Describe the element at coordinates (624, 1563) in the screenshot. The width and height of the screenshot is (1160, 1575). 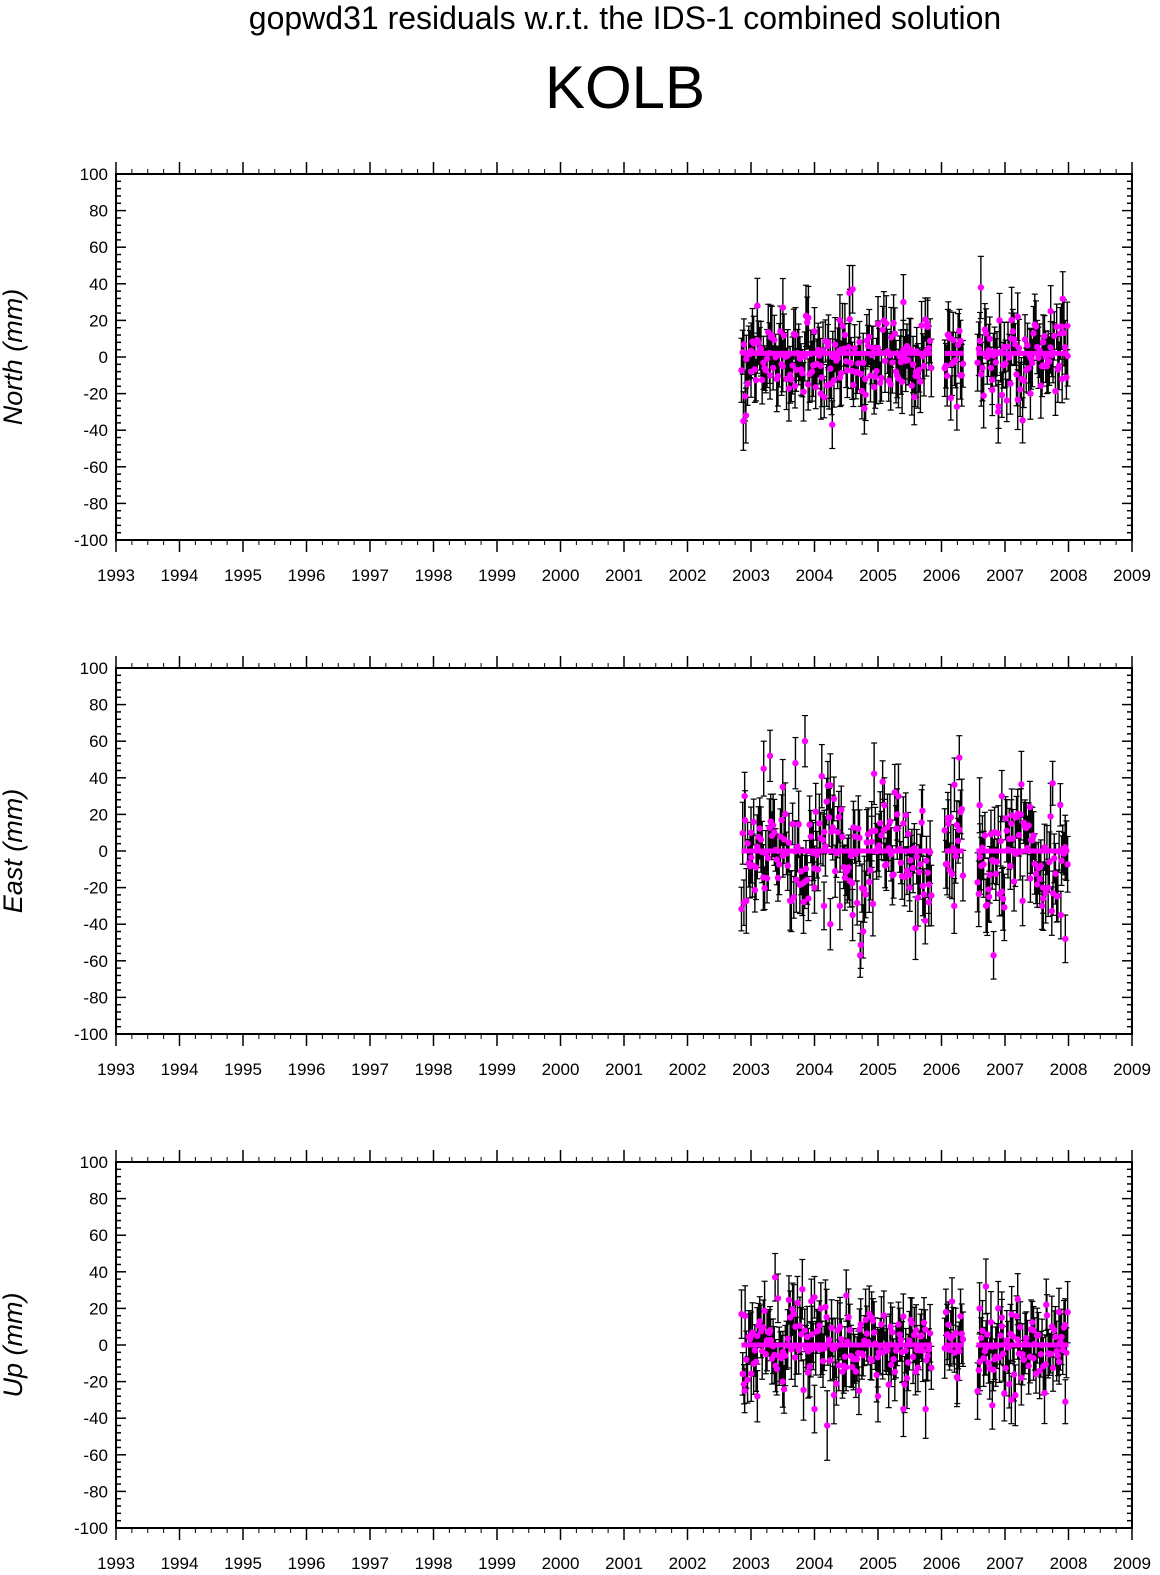
I see `up-xtick-label: 2001` at that location.